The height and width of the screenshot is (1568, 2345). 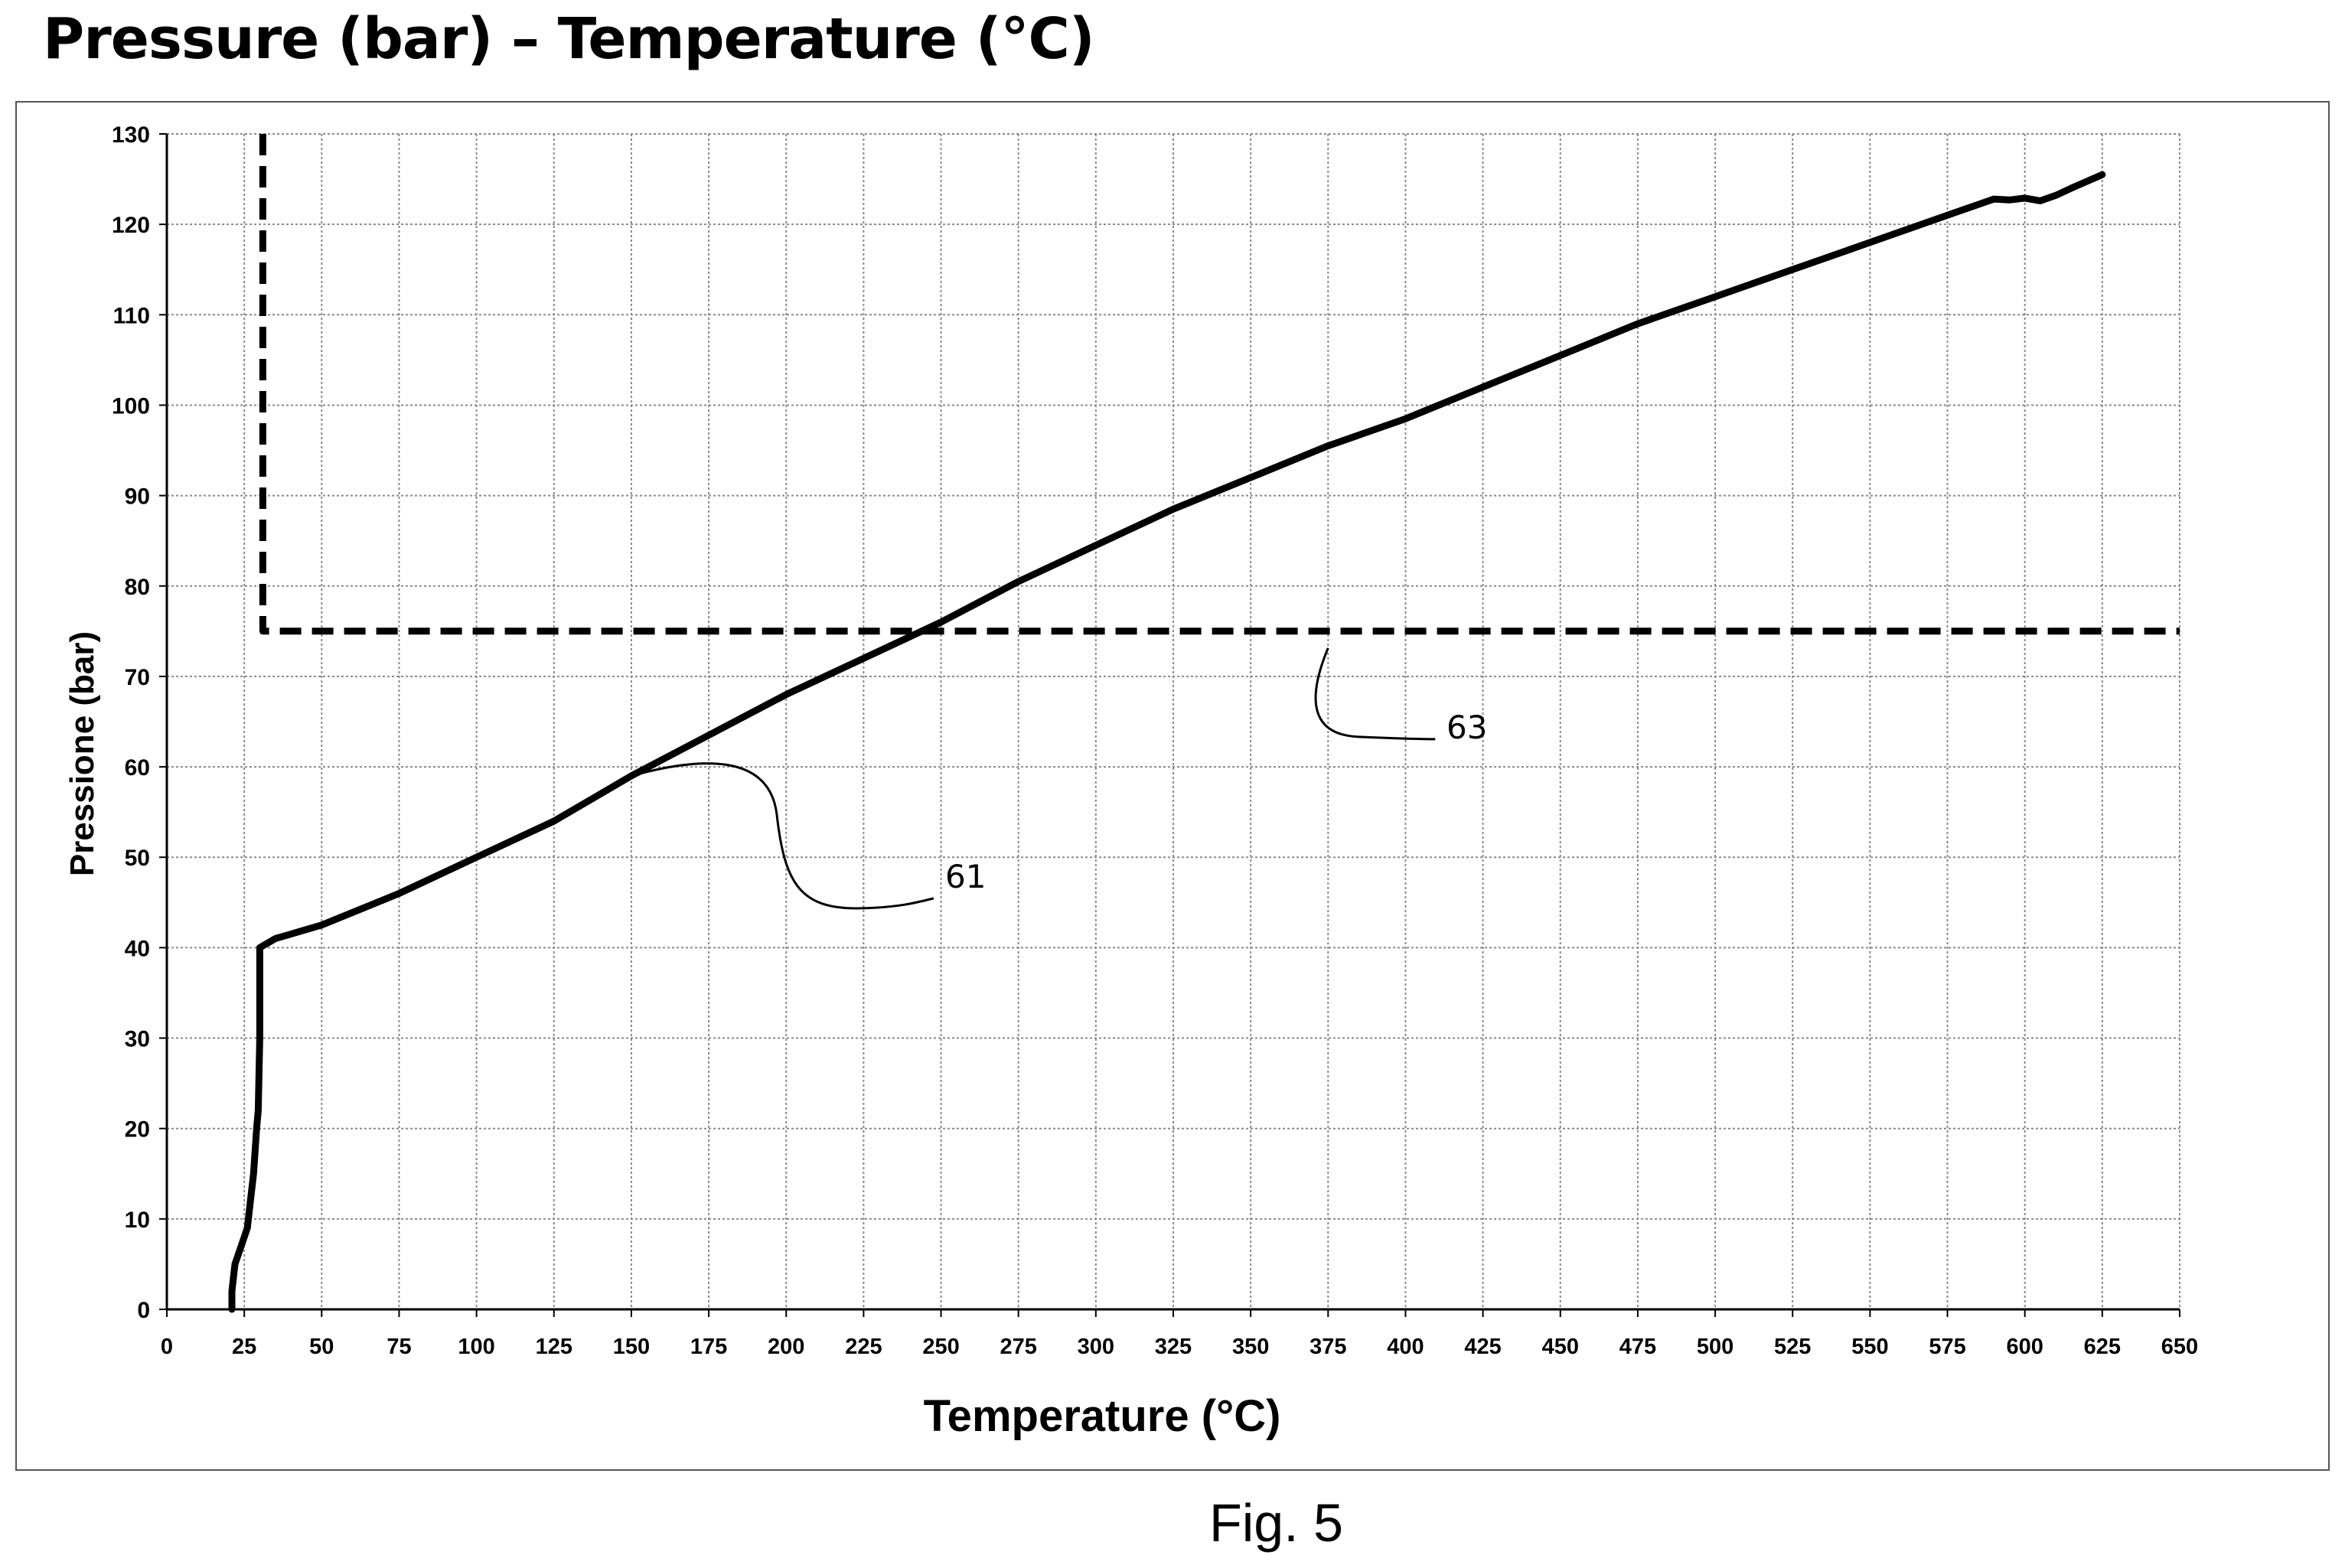 What do you see at coordinates (2102, 1347) in the screenshot?
I see `x-tick-label-25: 625` at bounding box center [2102, 1347].